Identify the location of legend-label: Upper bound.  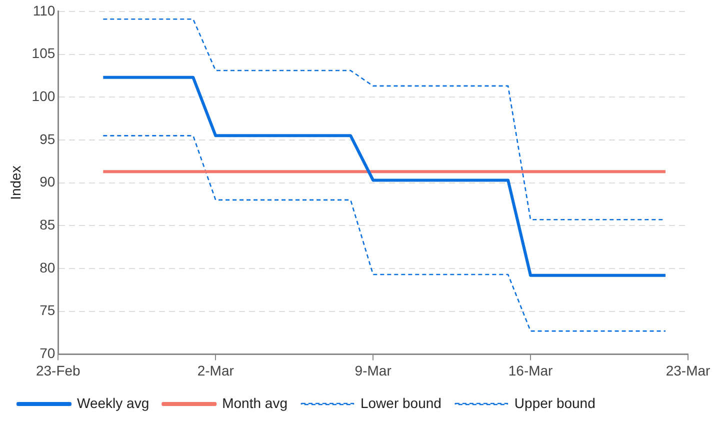
(555, 402).